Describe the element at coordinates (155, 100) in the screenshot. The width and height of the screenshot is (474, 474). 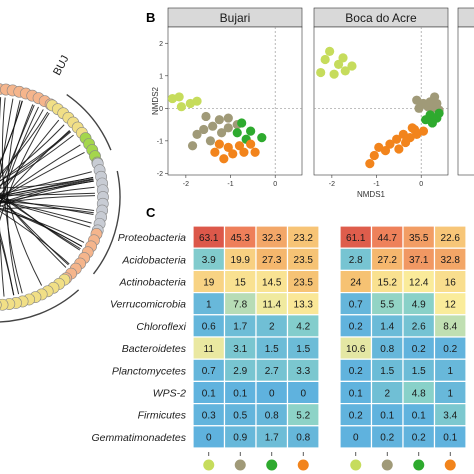
I see `y-axis-label: NMDS2` at that location.